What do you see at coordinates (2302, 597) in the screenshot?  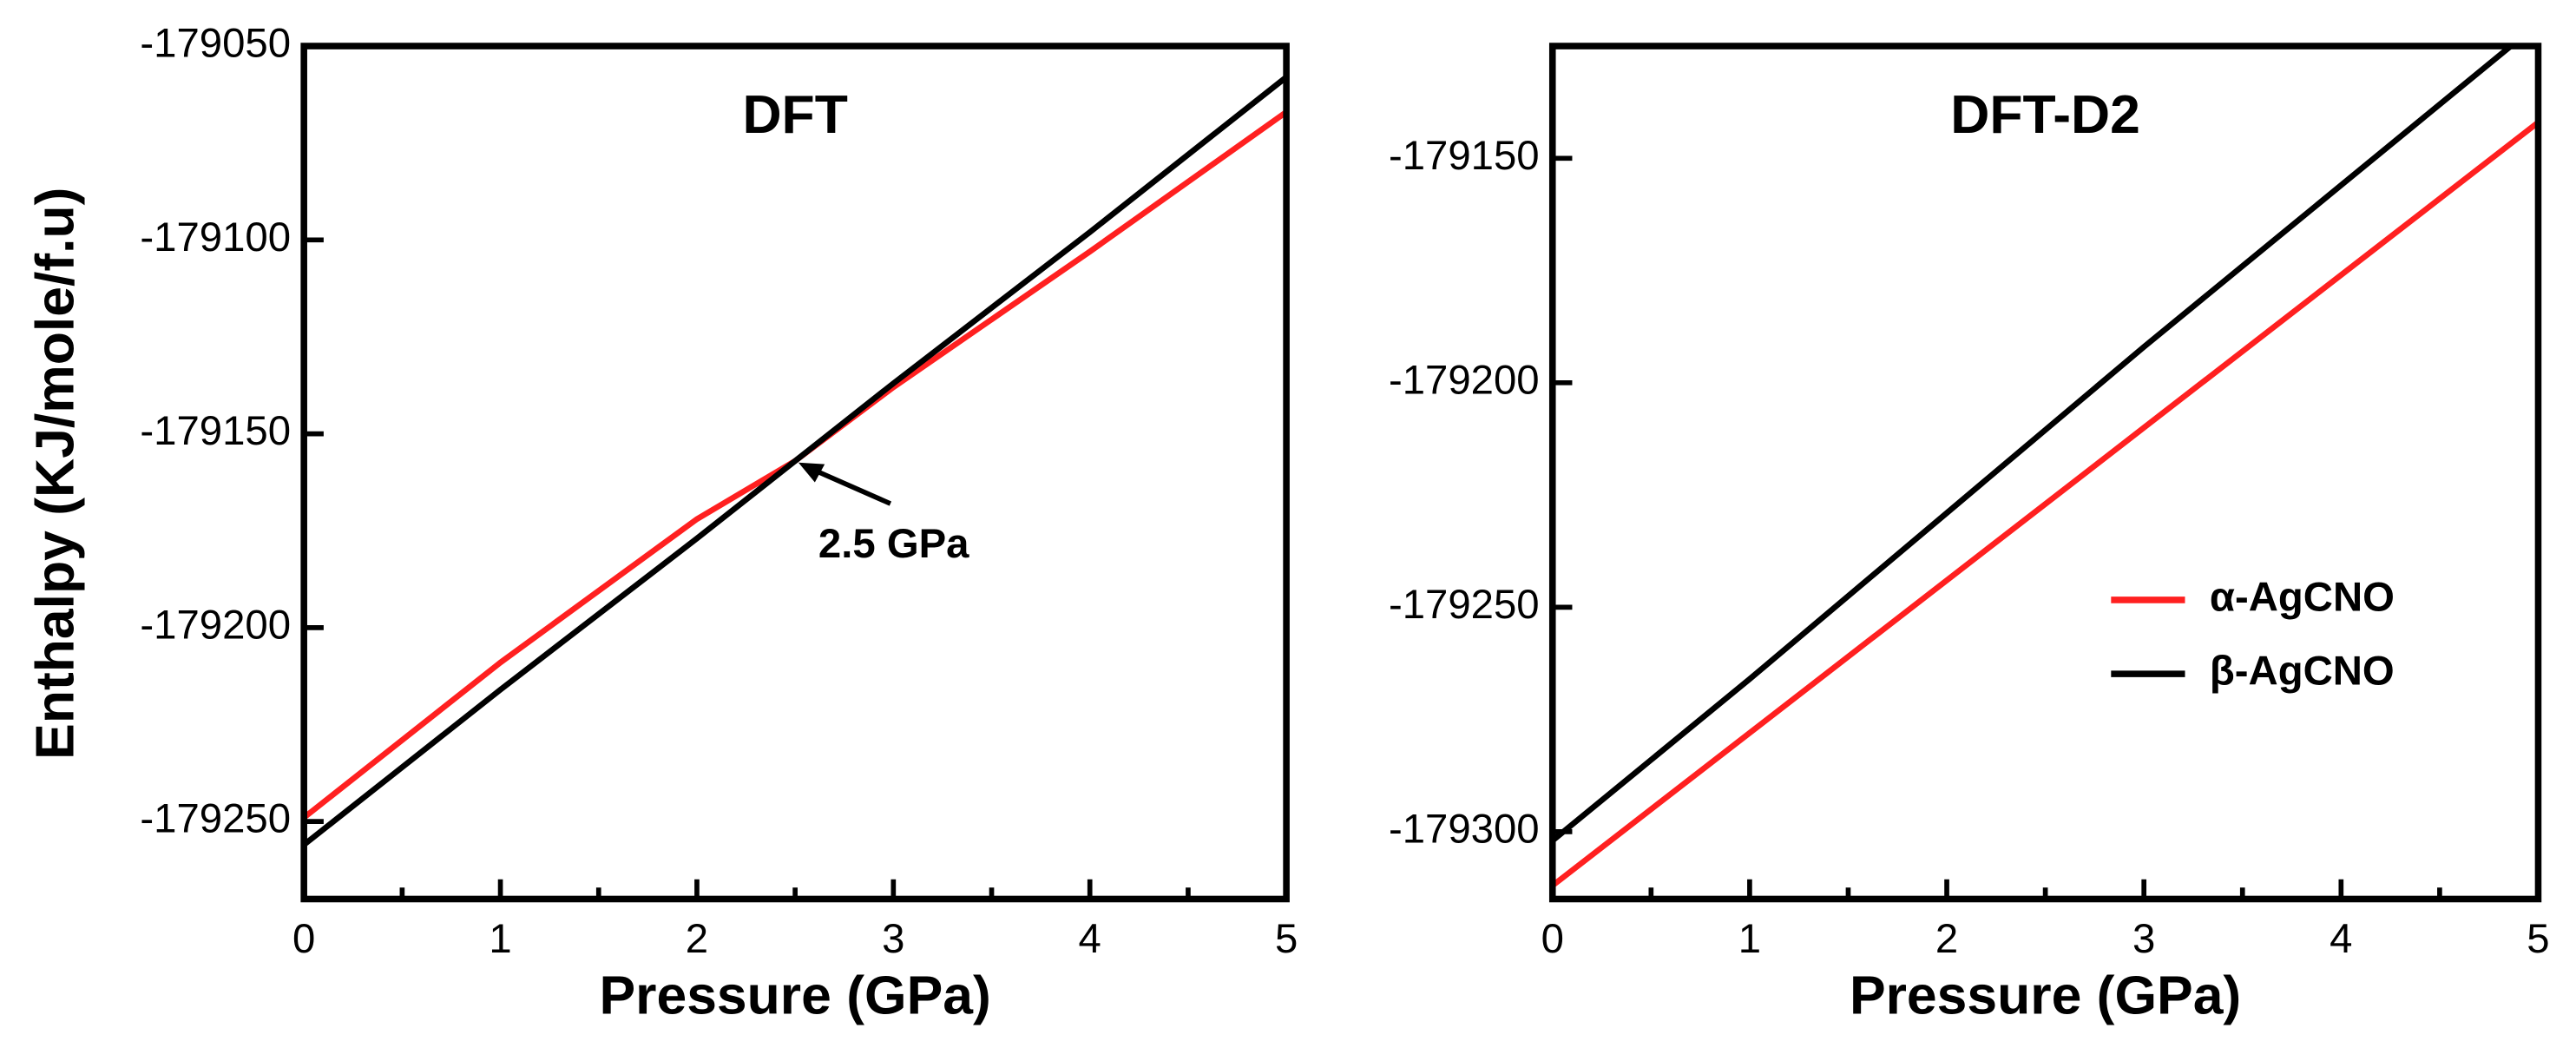 I see `legend-label: α-AgCNO` at bounding box center [2302, 597].